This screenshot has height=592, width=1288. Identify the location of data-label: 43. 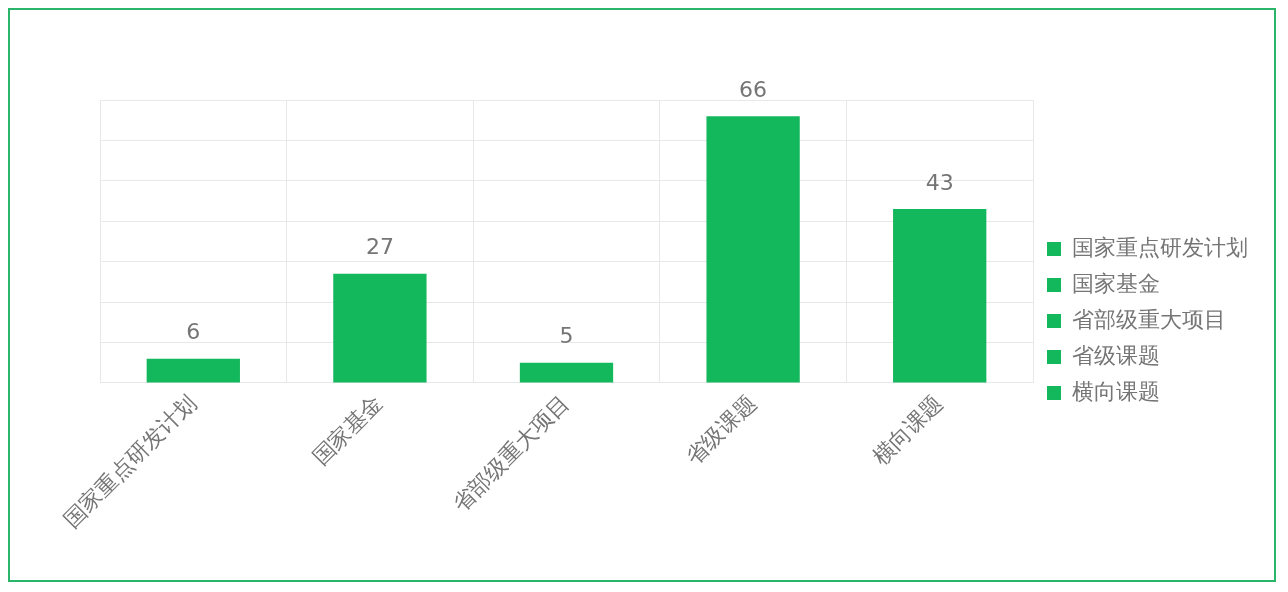
(939, 182).